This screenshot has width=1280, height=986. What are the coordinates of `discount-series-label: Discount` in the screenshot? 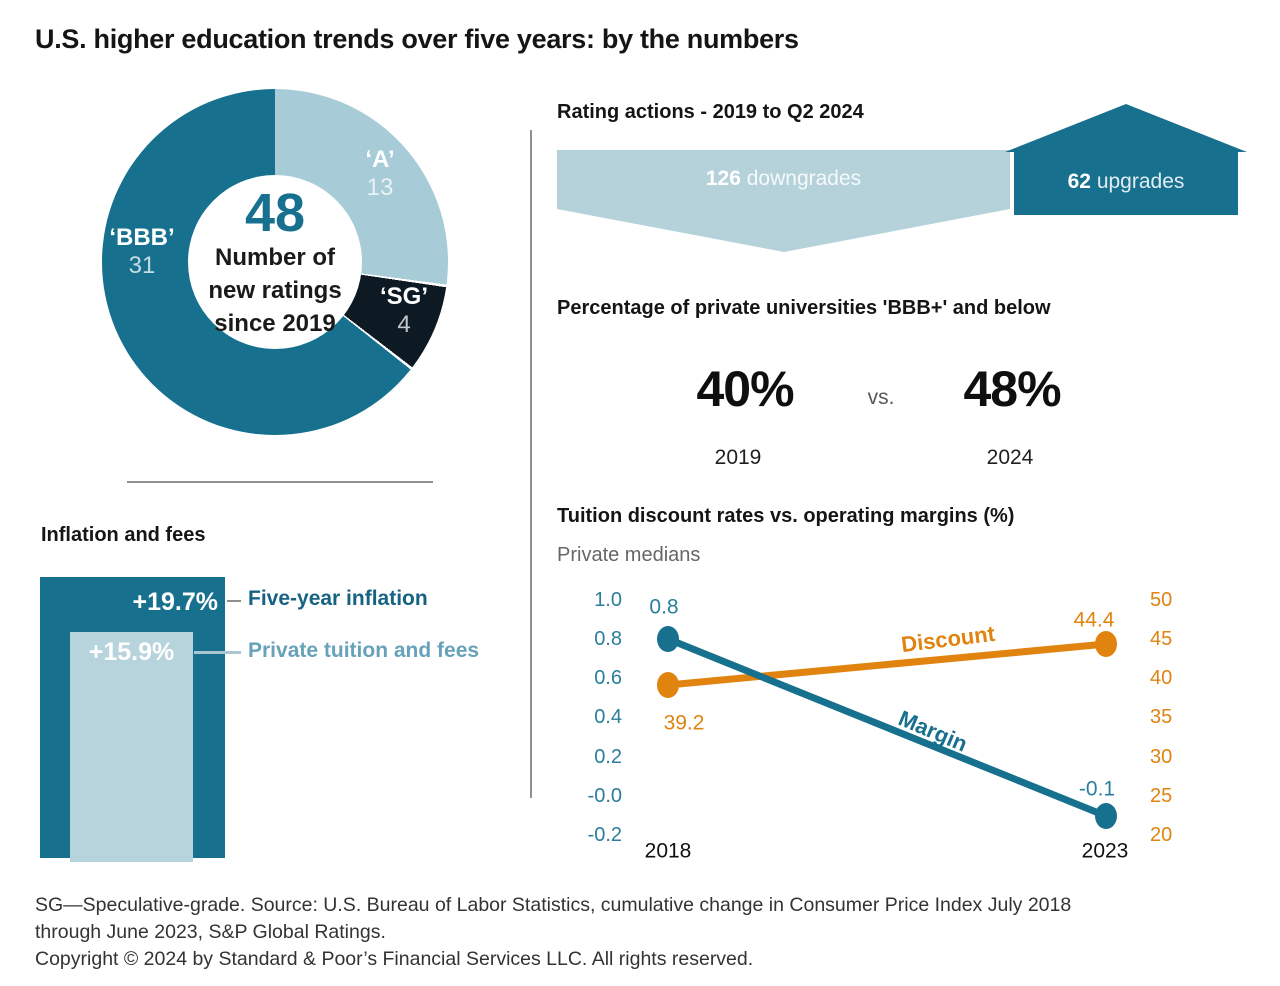 It's located at (948, 639).